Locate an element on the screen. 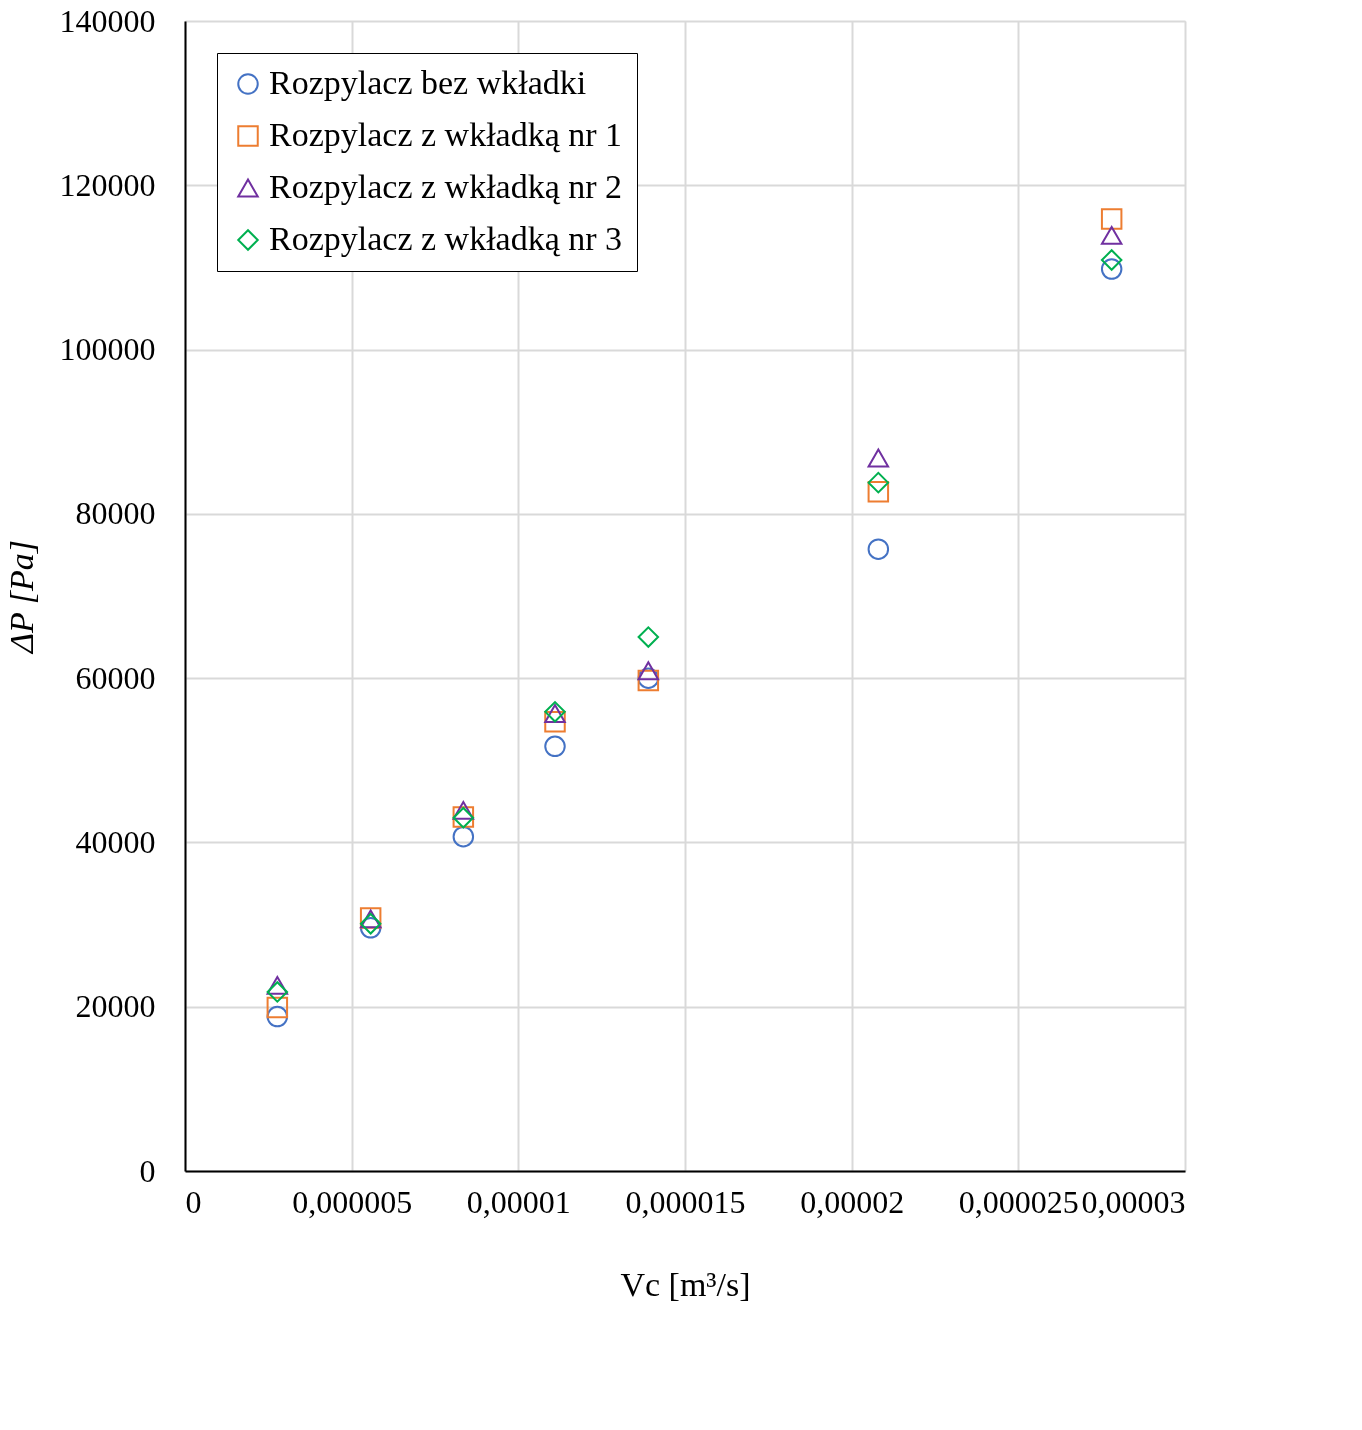  y-tick-label: 40000 is located at coordinates (115, 841).